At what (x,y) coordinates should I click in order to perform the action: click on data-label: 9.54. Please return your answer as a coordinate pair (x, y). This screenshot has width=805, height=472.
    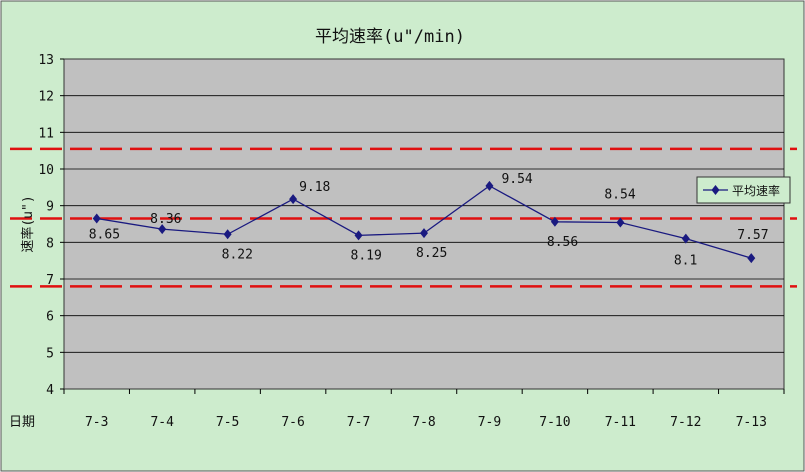
    Looking at the image, I should click on (516, 179).